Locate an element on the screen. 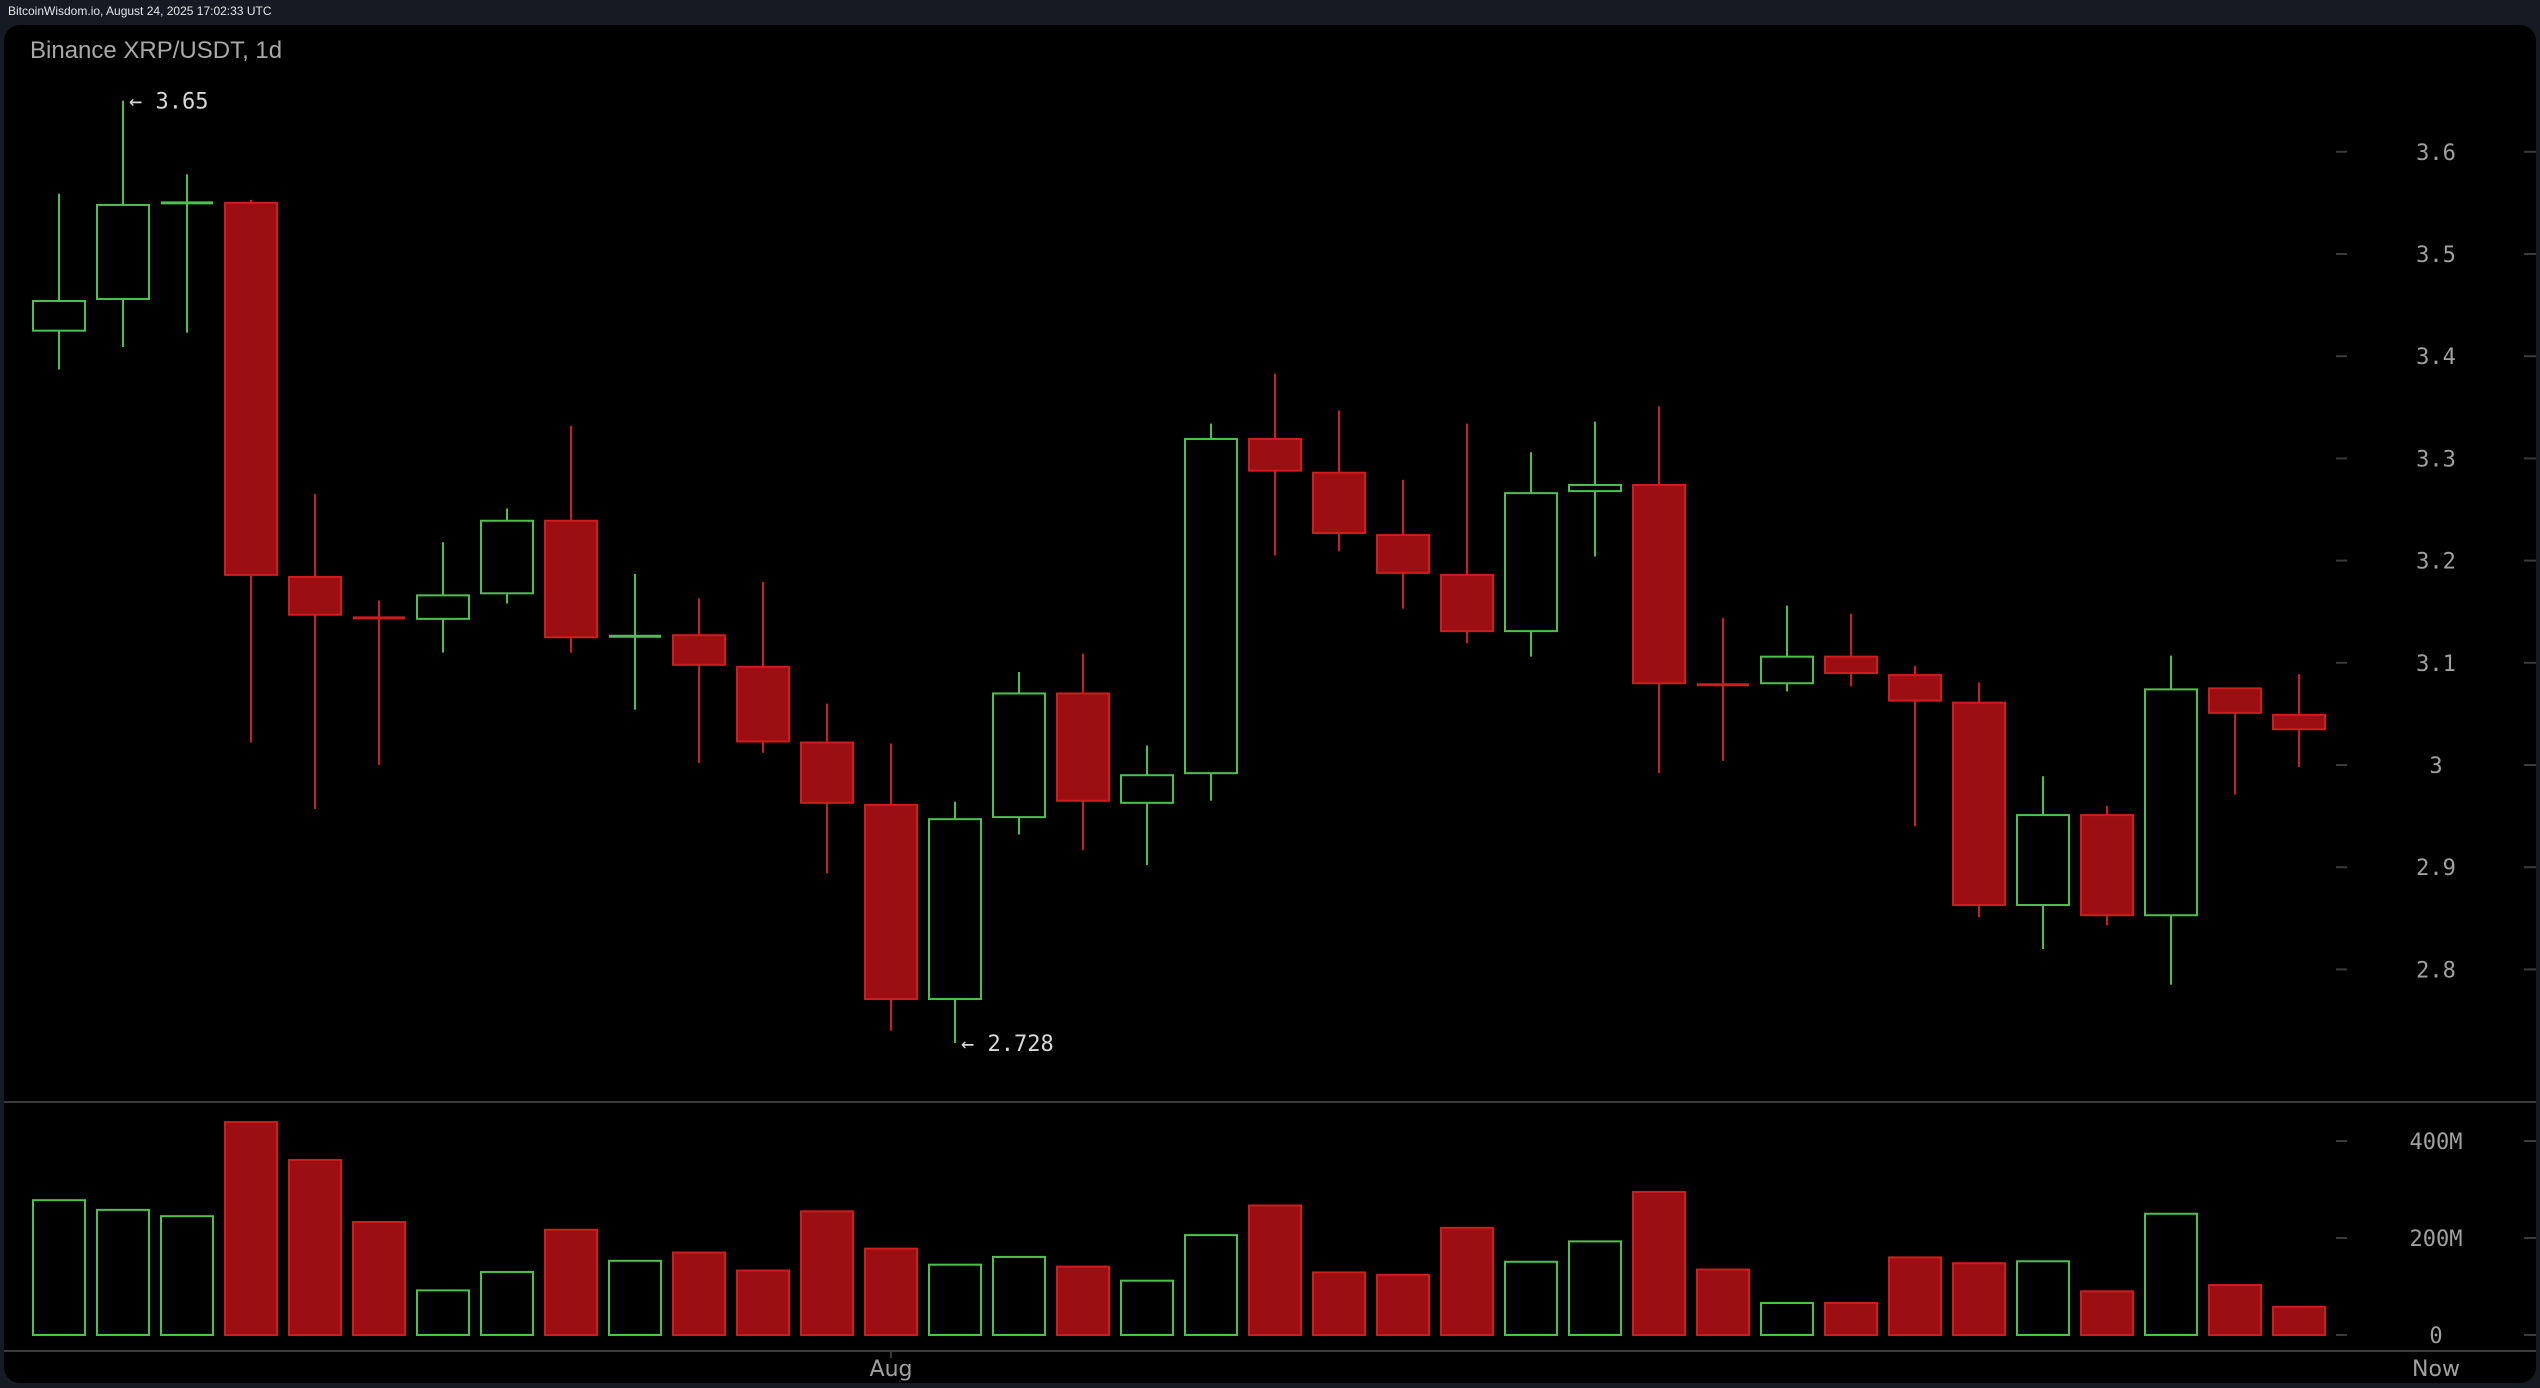 The height and width of the screenshot is (1388, 2540). price-tick-label: 3.3 is located at coordinates (2436, 459).